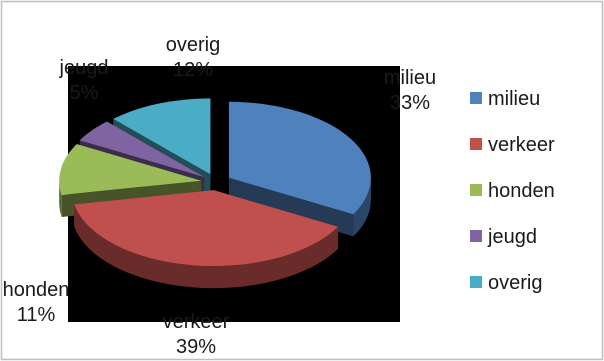  Describe the element at coordinates (410, 103) in the screenshot. I see `data-label-milieu-percent: 33%` at that location.